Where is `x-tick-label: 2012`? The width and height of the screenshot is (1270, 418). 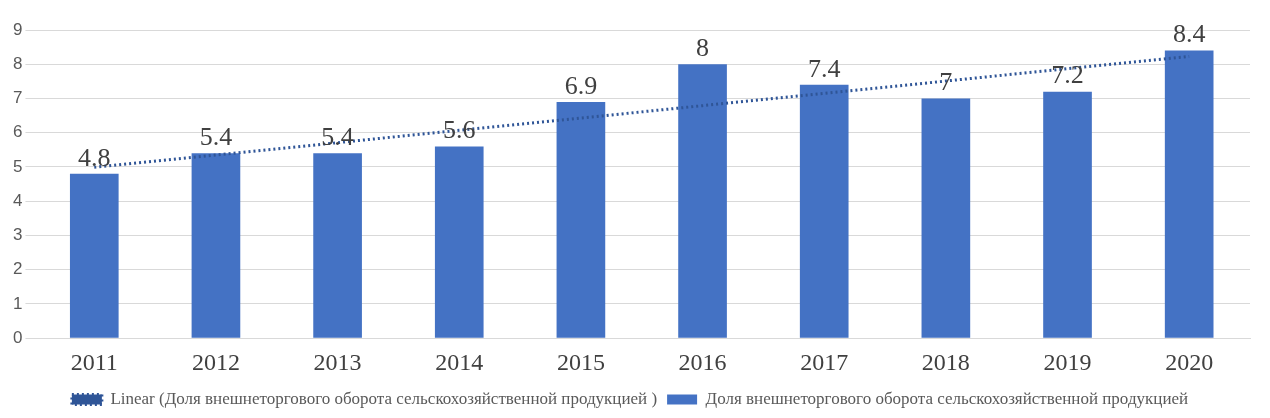
x-tick-label: 2012 is located at coordinates (215, 361).